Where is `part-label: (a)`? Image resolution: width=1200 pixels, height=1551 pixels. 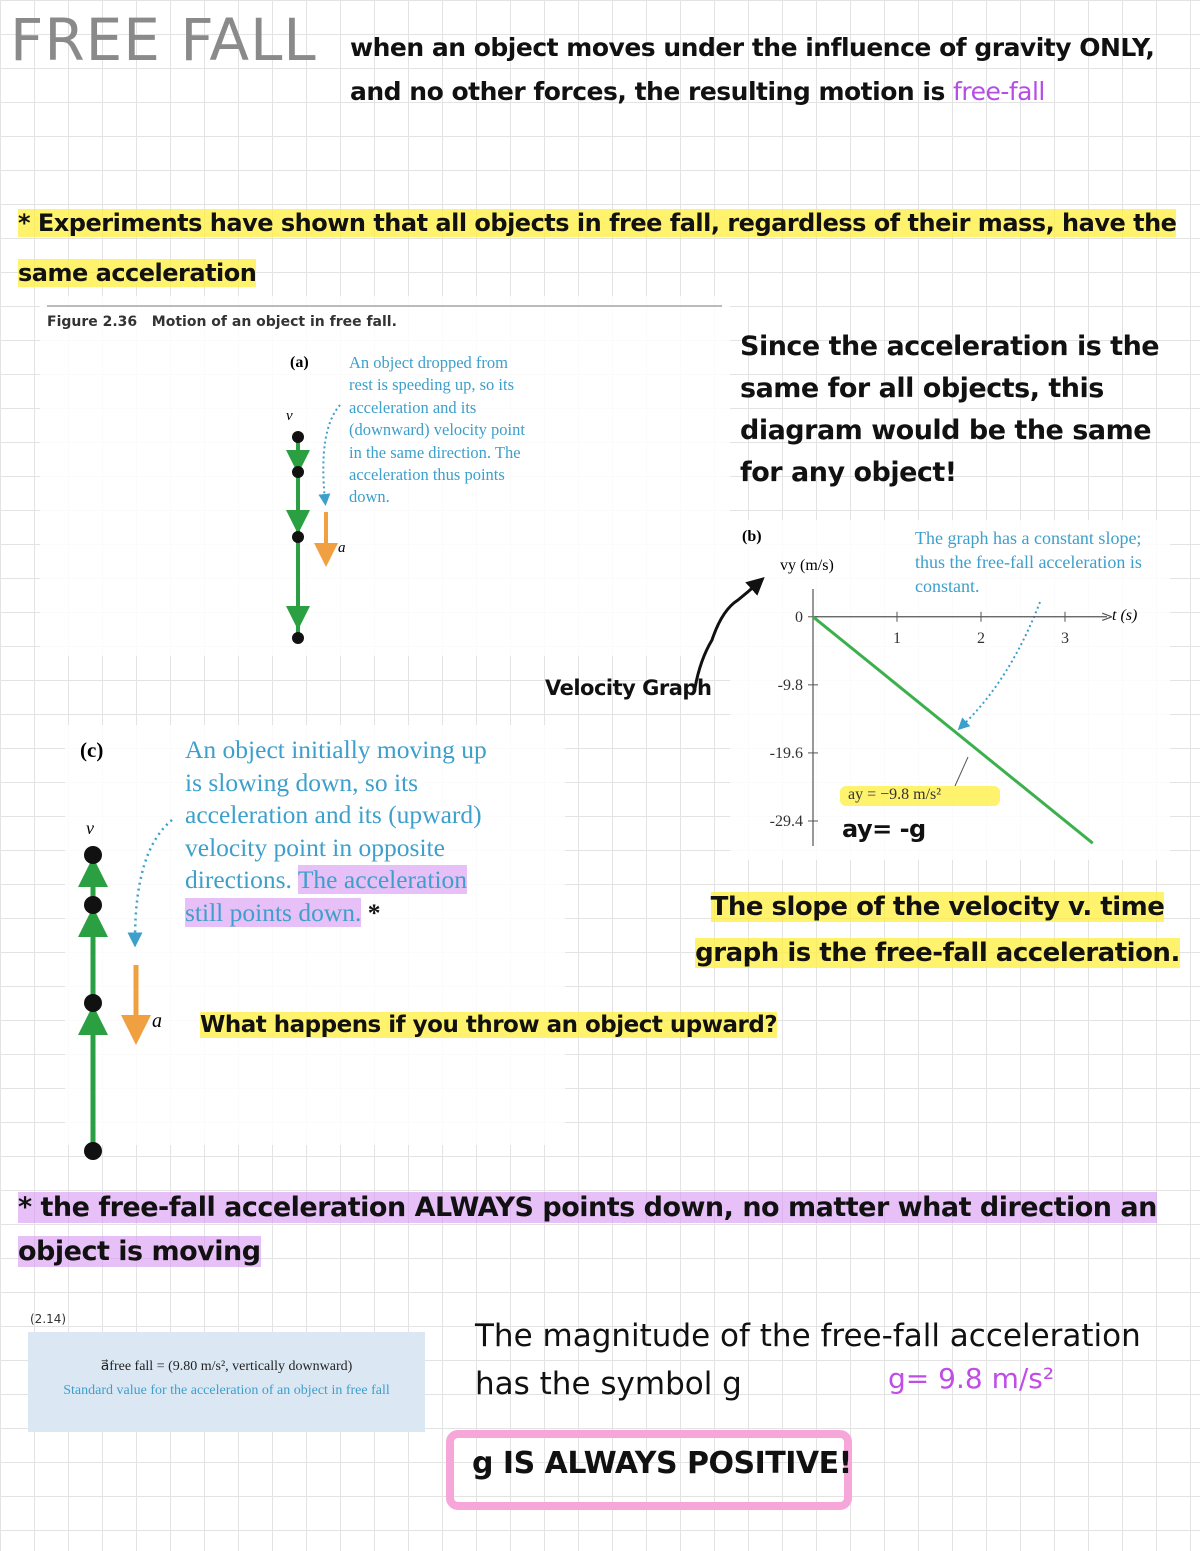 part-label: (a) is located at coordinates (299, 362).